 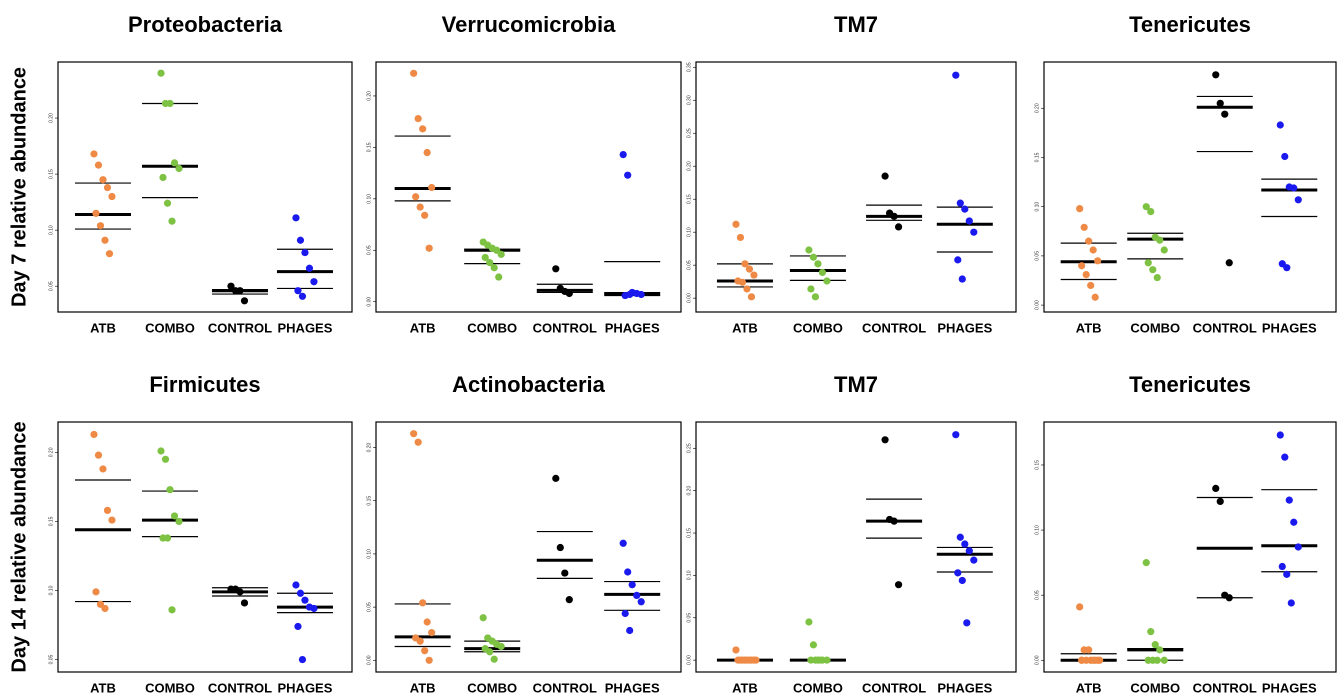 What do you see at coordinates (1190, 24) in the screenshot?
I see `panel-title: Tenericutes` at bounding box center [1190, 24].